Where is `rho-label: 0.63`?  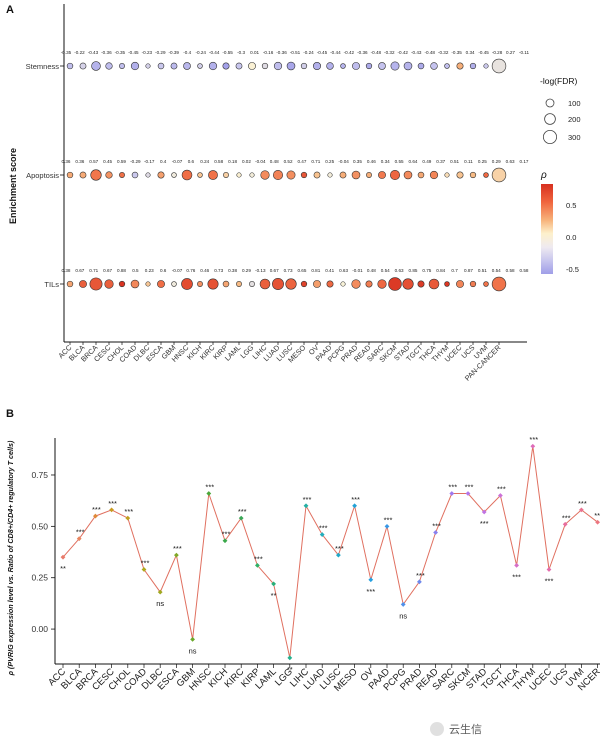 rho-label: 0.63 is located at coordinates (399, 270).